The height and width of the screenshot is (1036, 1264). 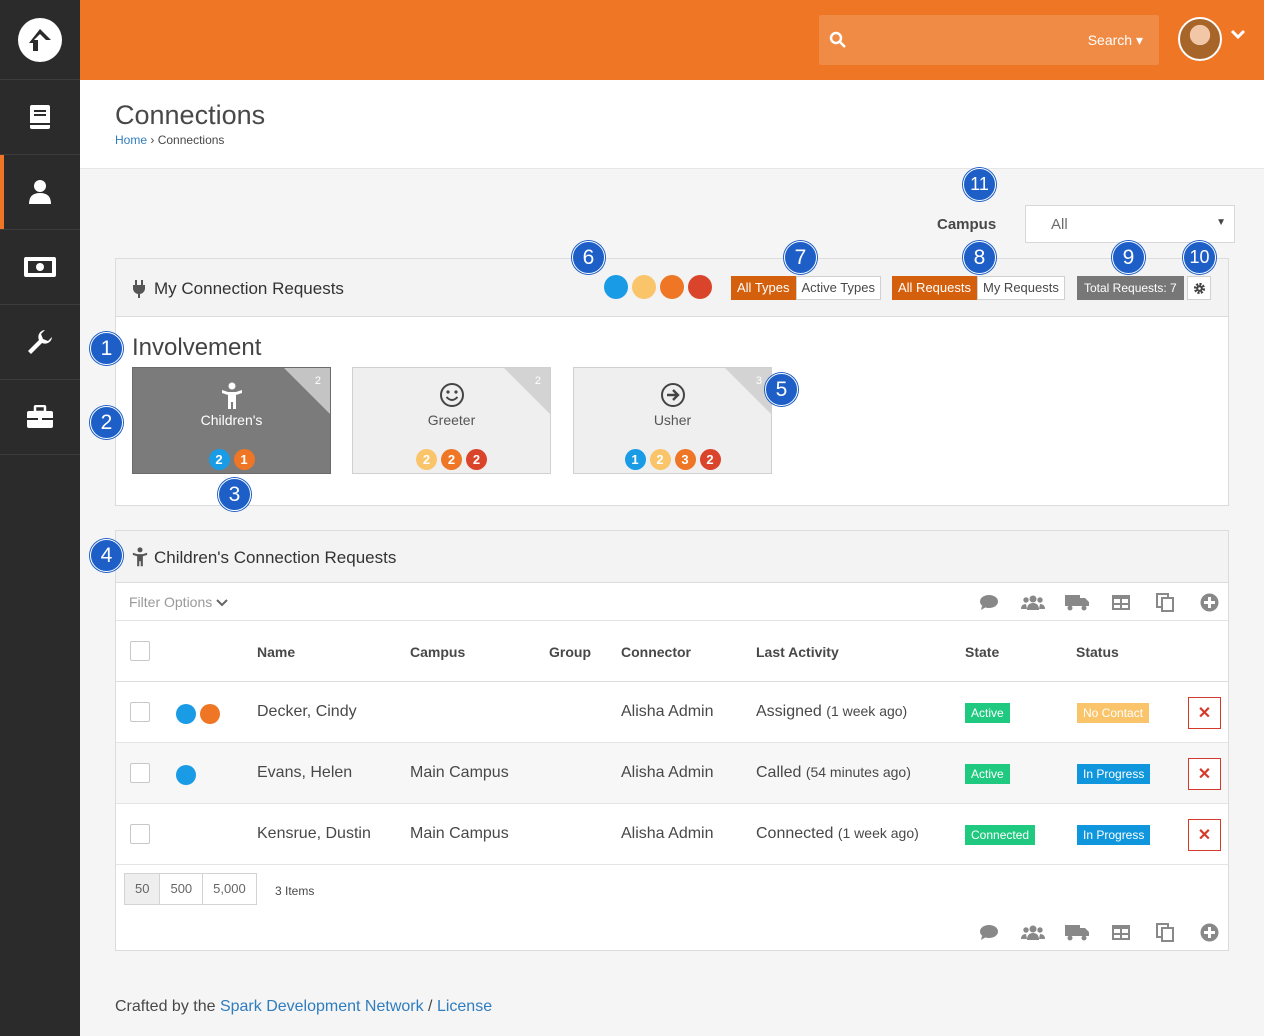 I want to click on footer-link-license: License, so click(x=464, y=1006).